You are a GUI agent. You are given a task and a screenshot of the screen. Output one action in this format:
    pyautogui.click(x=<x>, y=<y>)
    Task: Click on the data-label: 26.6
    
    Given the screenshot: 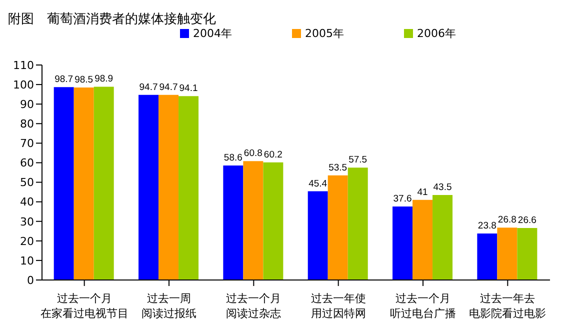 What is the action you would take?
    pyautogui.click(x=527, y=220)
    